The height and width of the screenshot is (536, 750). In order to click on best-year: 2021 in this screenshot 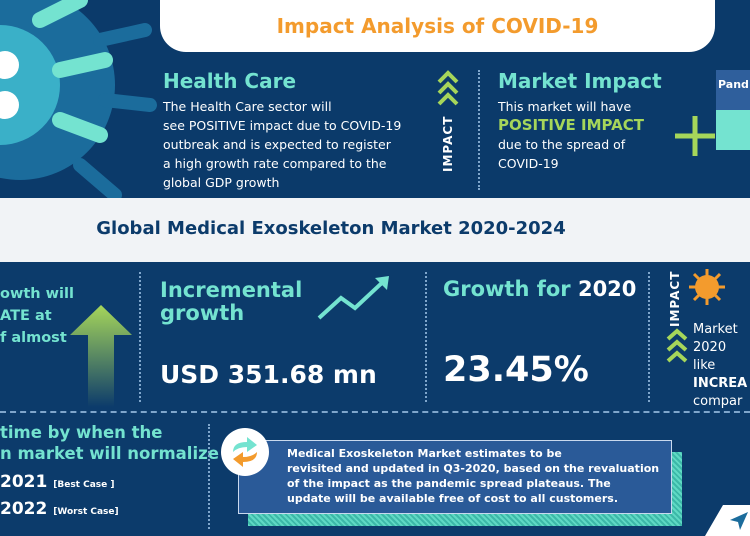, I will do `click(24, 482)`.